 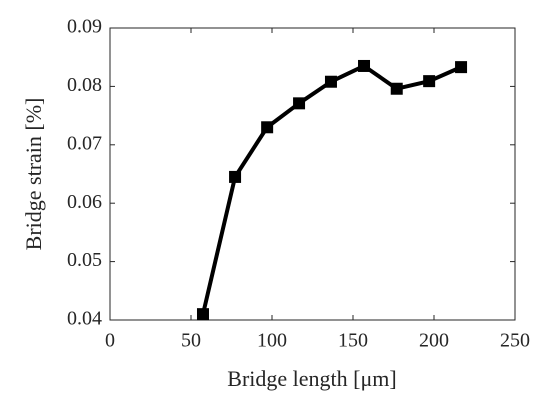 What do you see at coordinates (110, 341) in the screenshot?
I see `x-tick-label: 0` at bounding box center [110, 341].